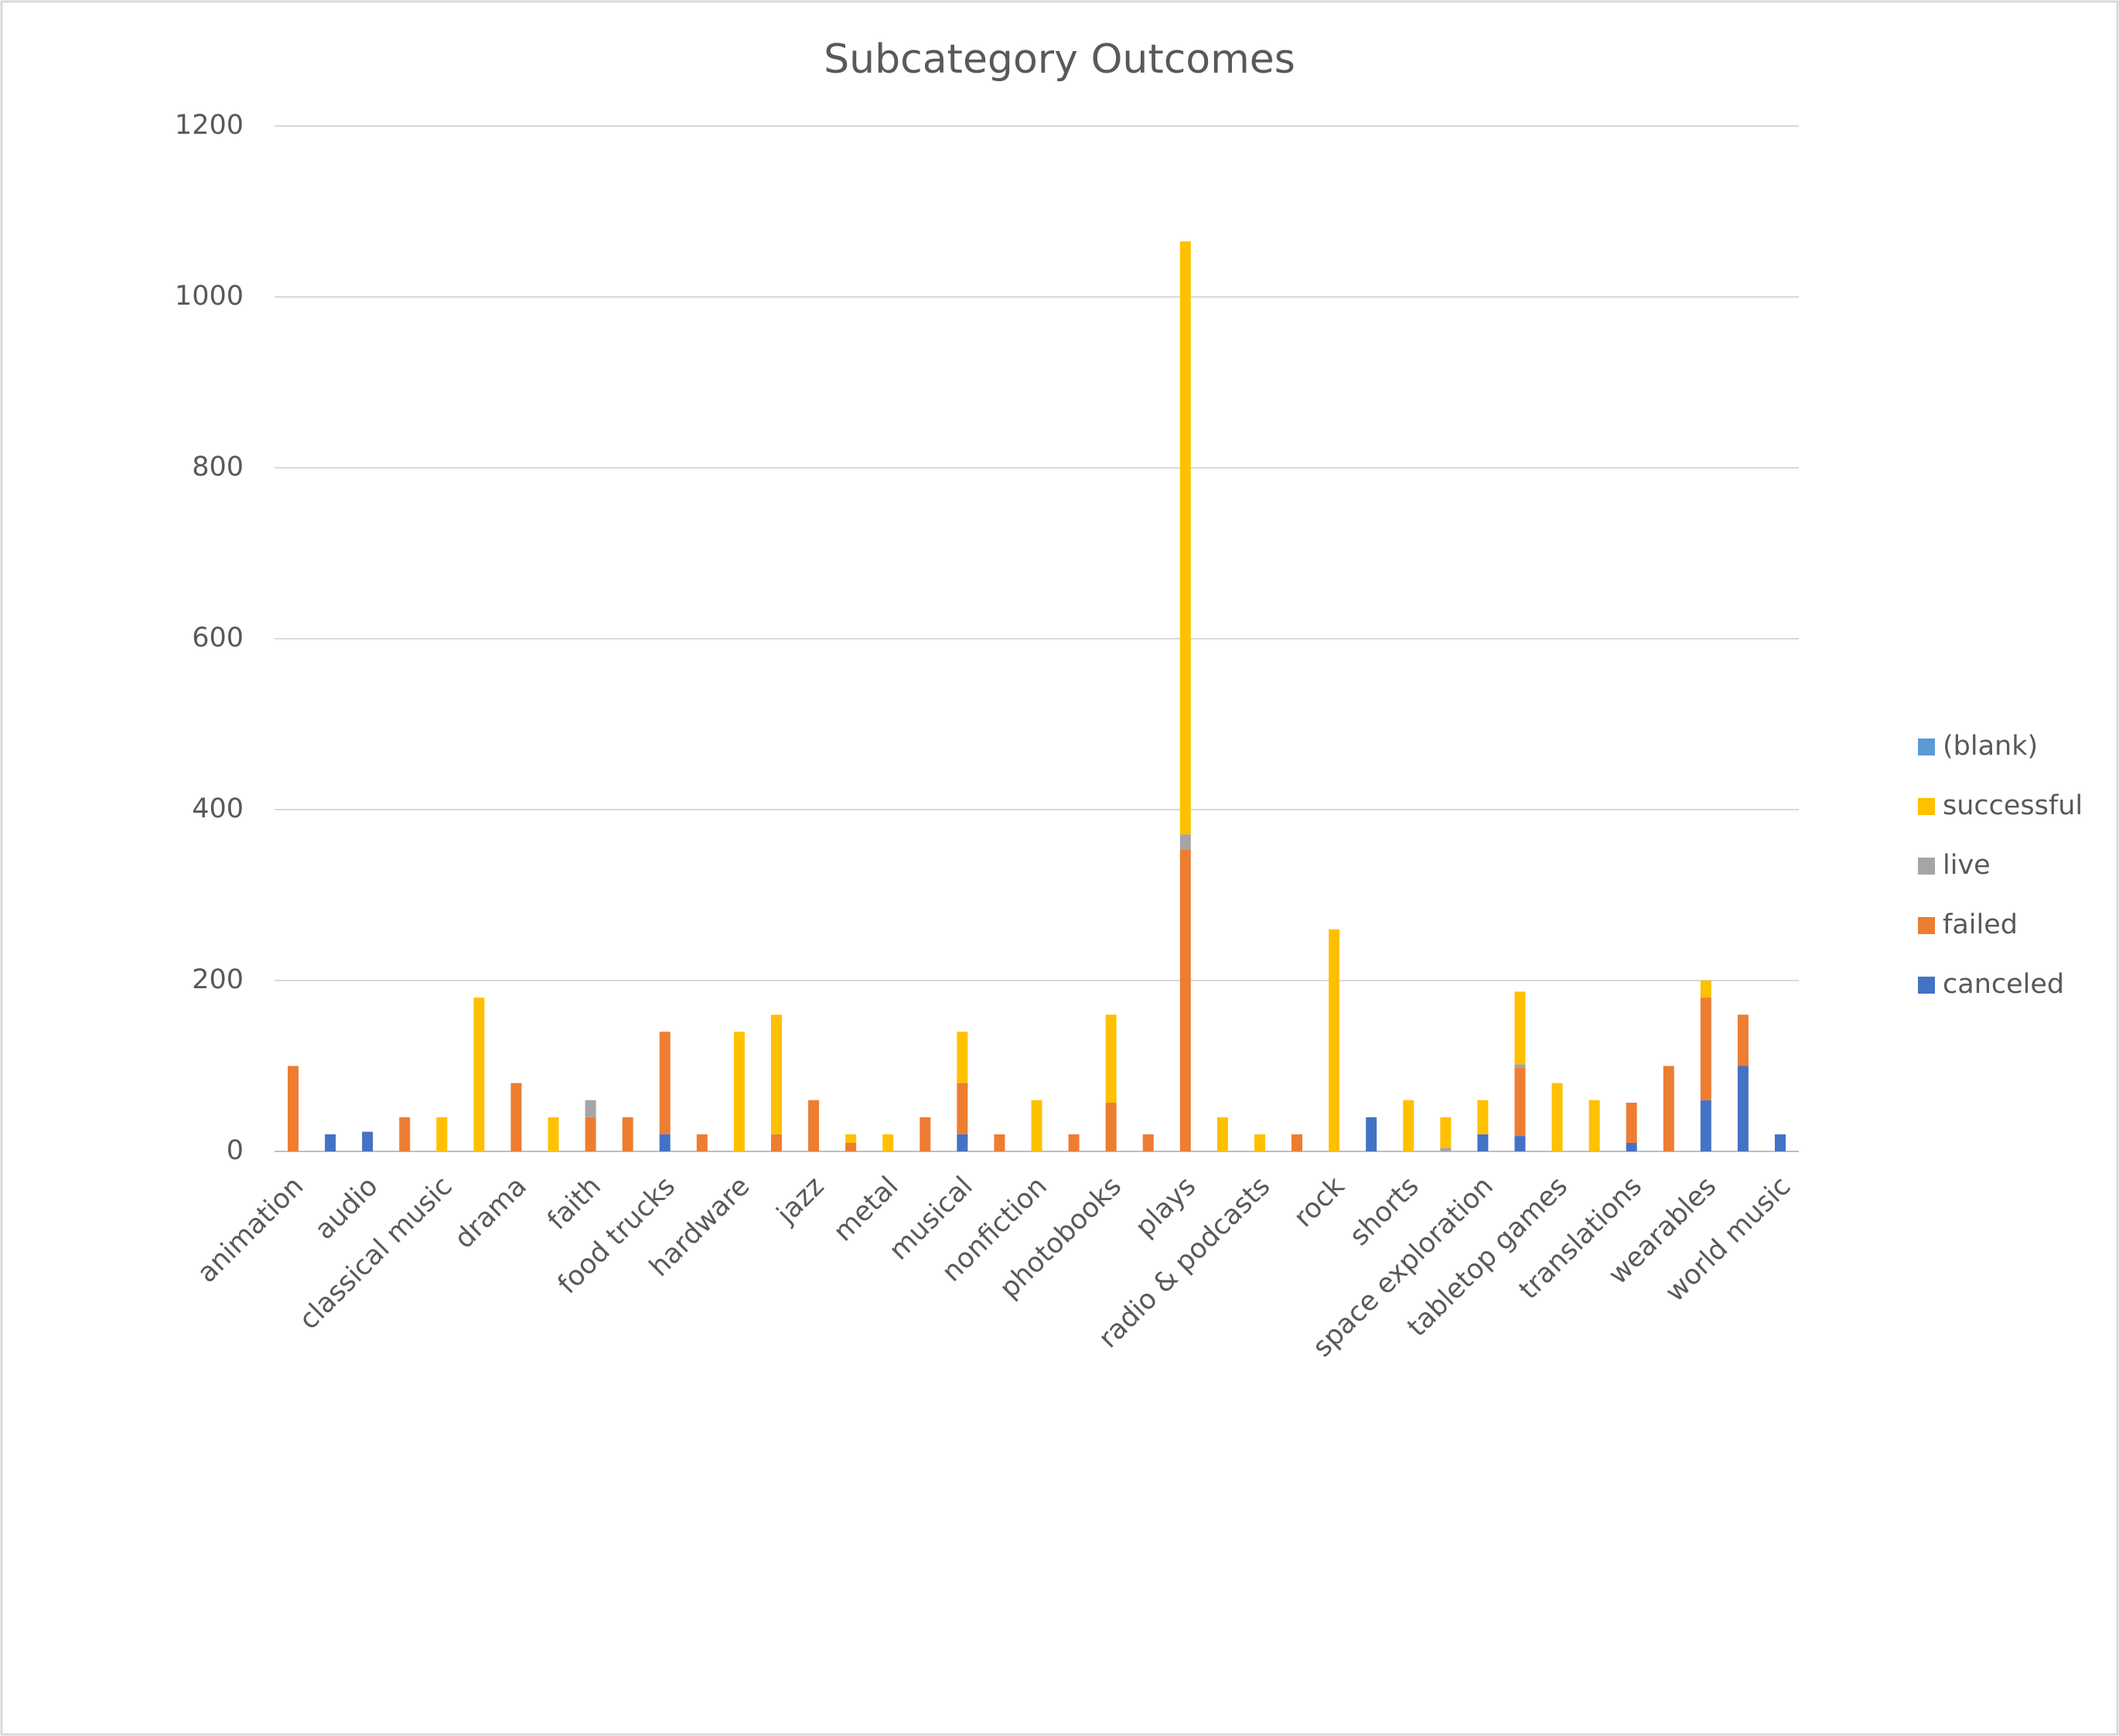 This screenshot has height=1736, width=2119. Describe the element at coordinates (2003, 984) in the screenshot. I see `legend-label: canceled` at that location.